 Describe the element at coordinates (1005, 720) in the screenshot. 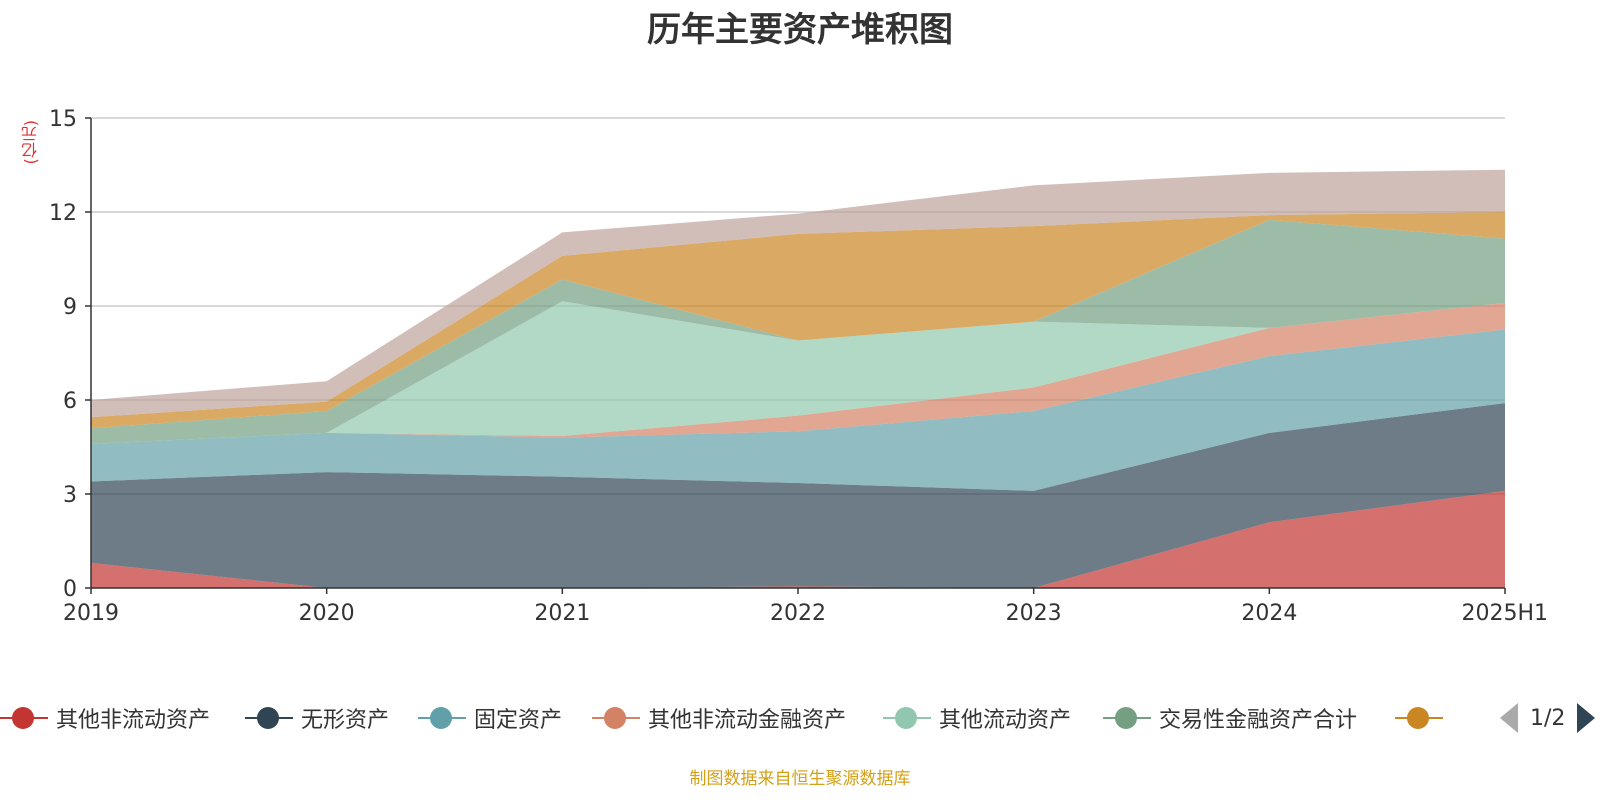

I see `legend-label: 其他流动资产` at that location.